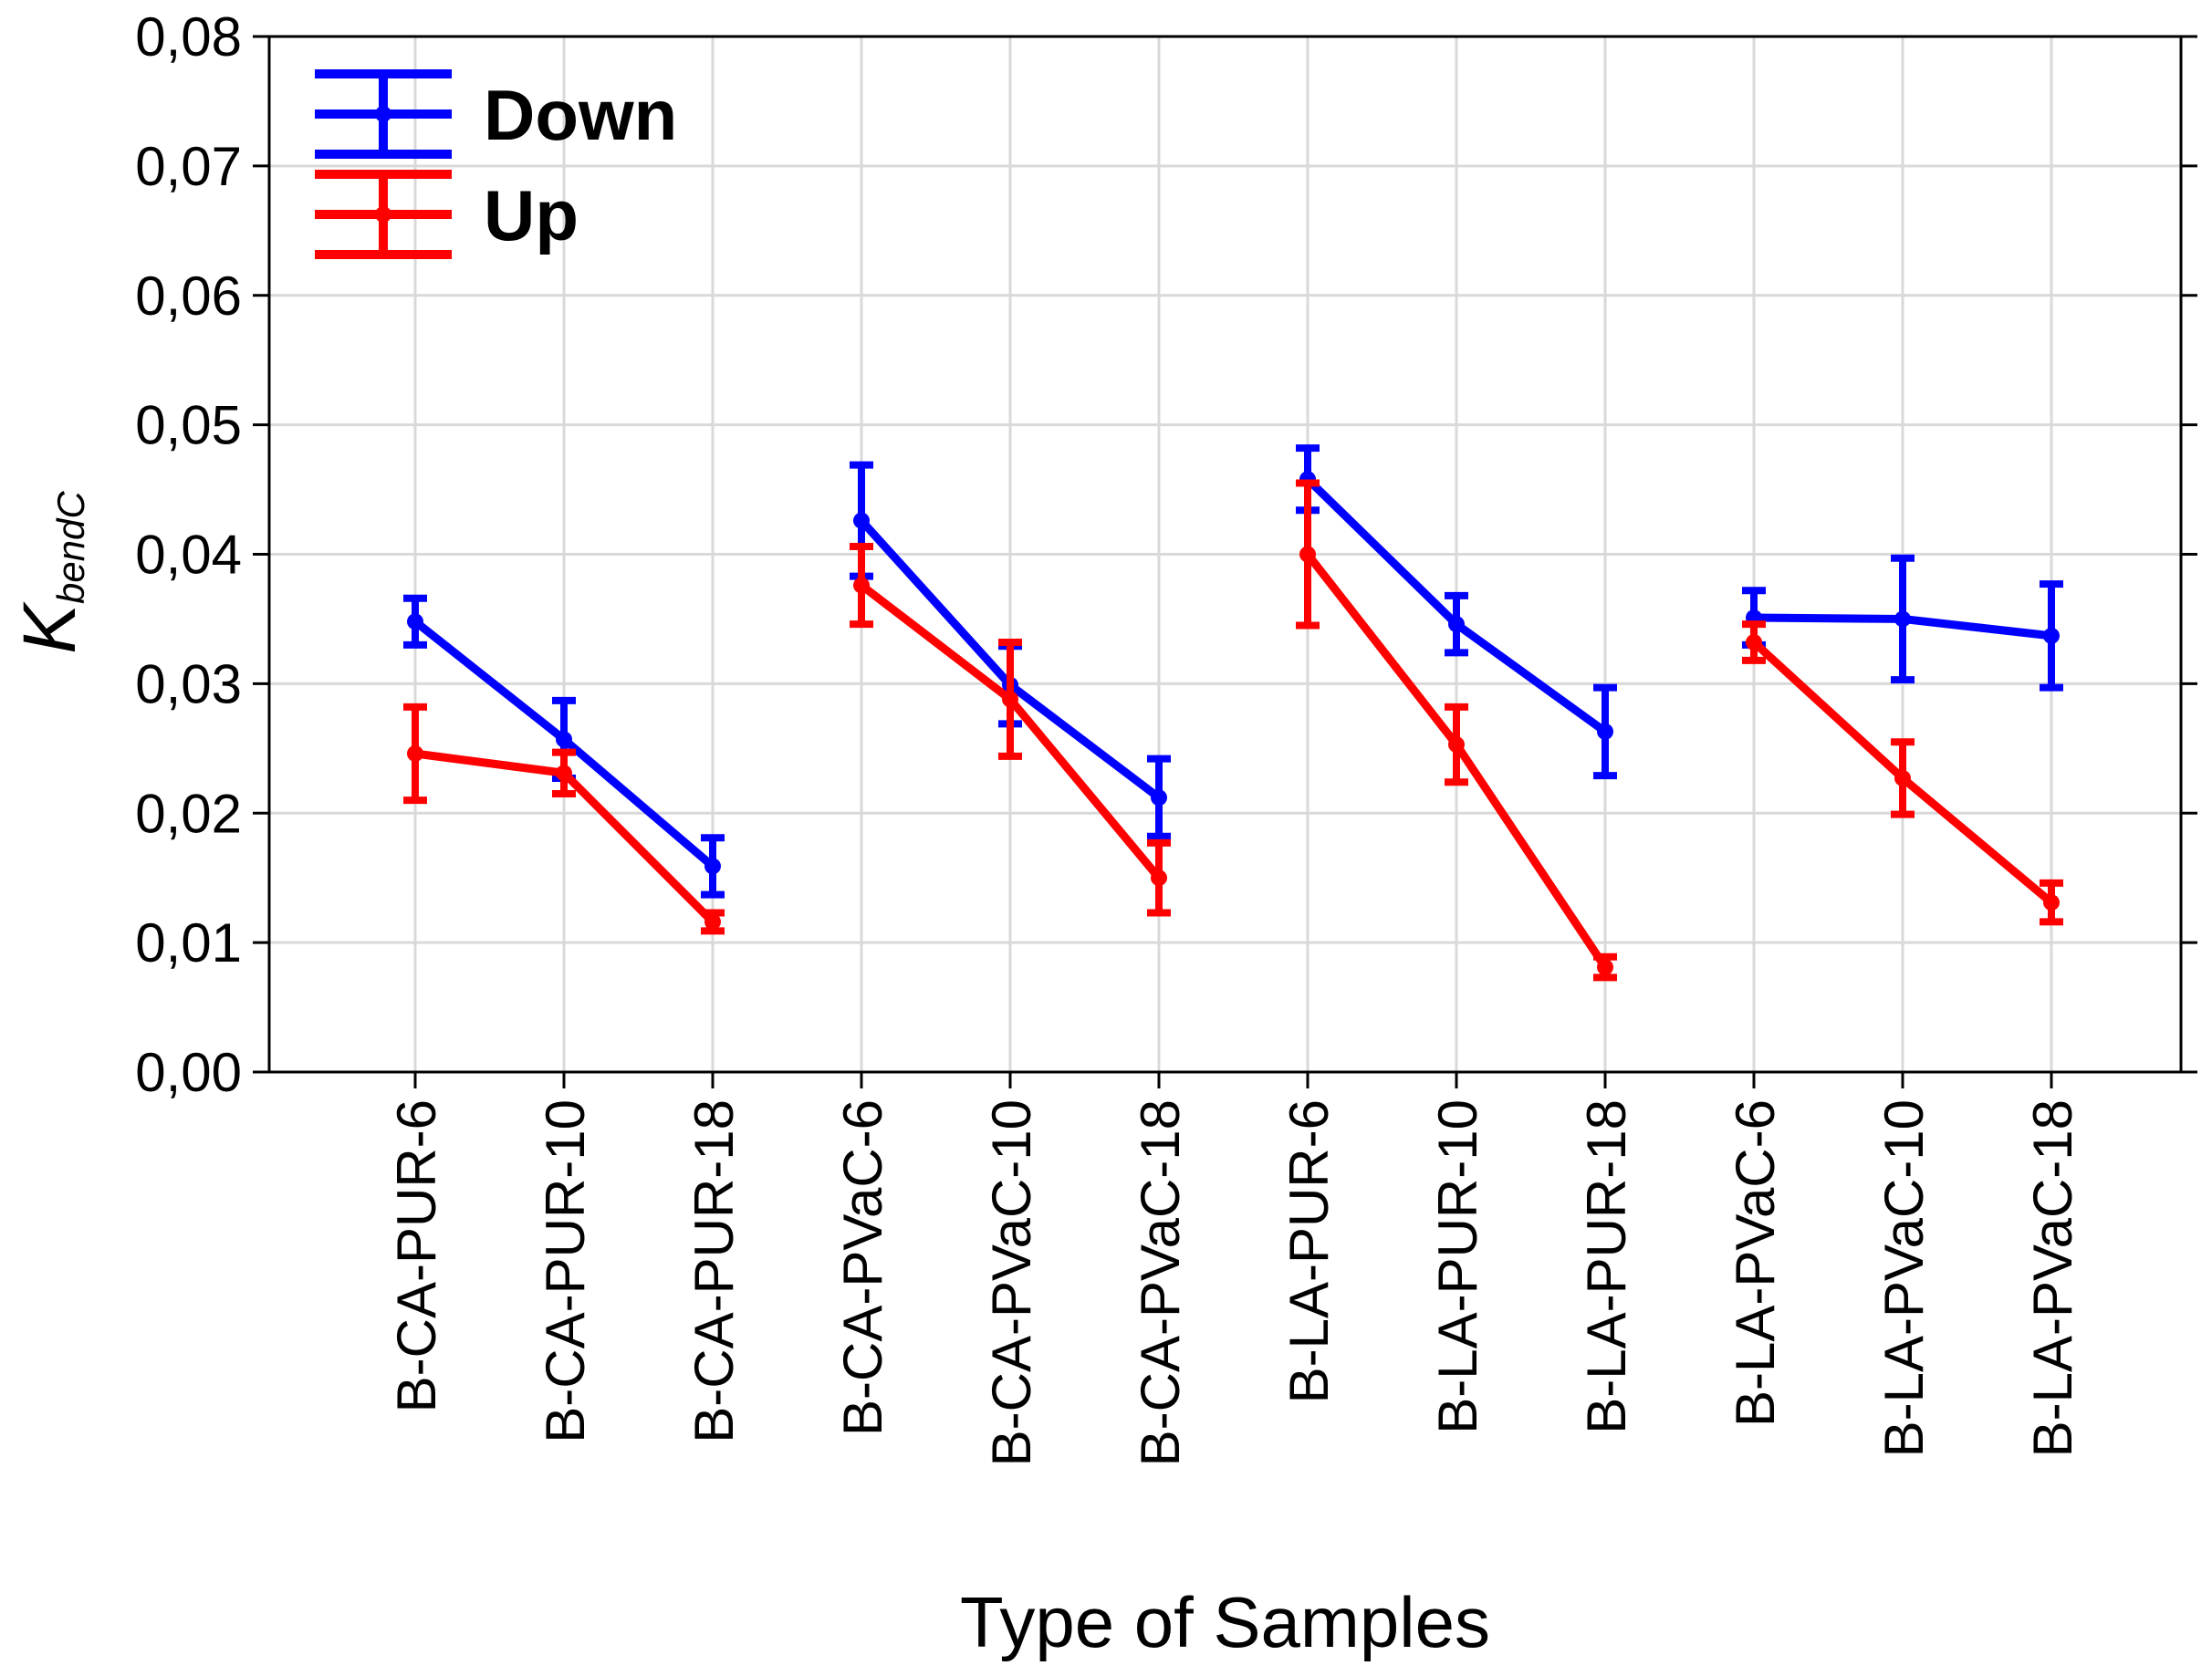  I want to click on x-axis-title: Type of Samples, so click(1225, 1622).